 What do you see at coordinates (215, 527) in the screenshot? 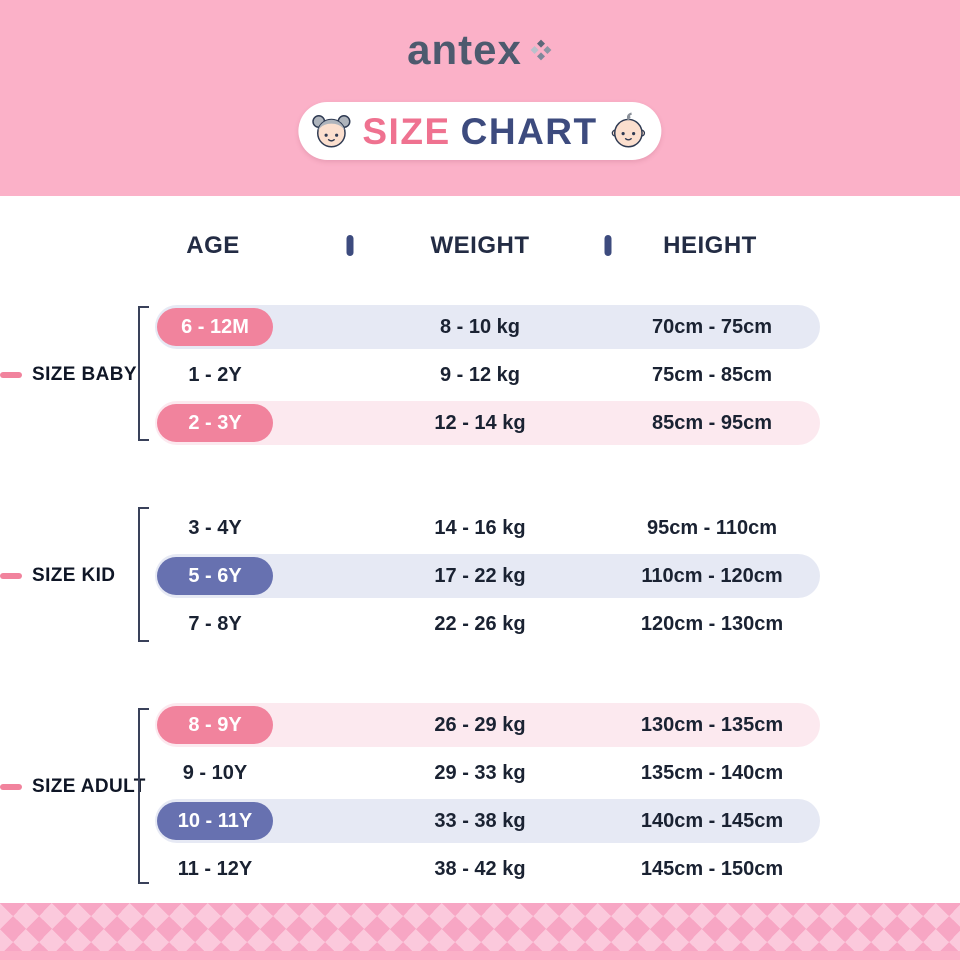
I see `age-cell: 3 - 4Y` at bounding box center [215, 527].